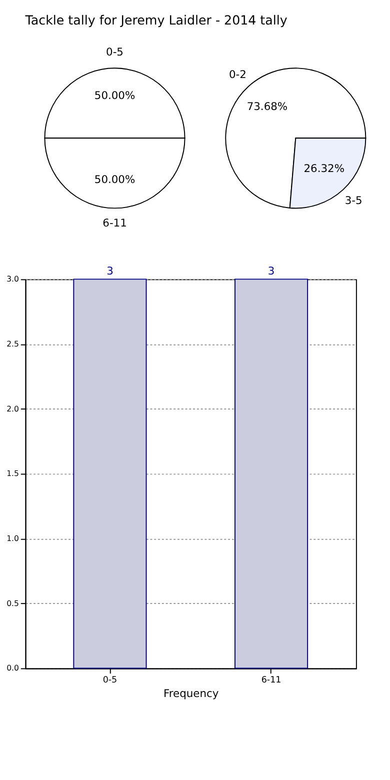 The width and height of the screenshot is (390, 780). What do you see at coordinates (324, 169) in the screenshot?
I see `data-label: 26.32%` at bounding box center [324, 169].